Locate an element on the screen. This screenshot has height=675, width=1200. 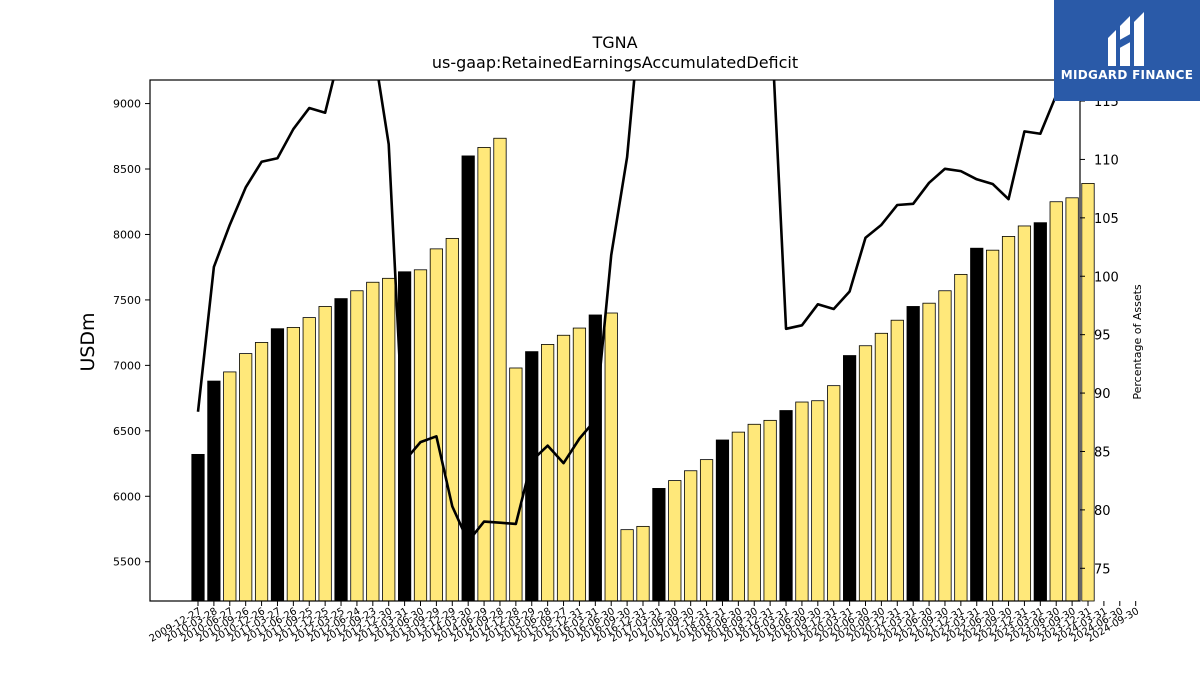
y2-tick-label: 80 is located at coordinates (1102, 511).